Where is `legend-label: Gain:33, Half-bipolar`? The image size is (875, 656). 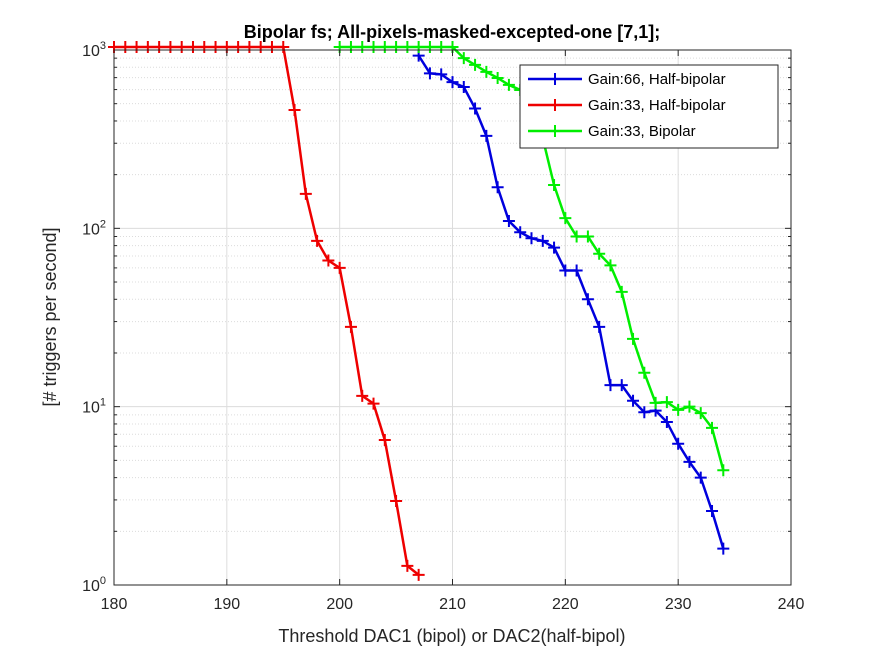
legend-label: Gain:33, Half-bipolar is located at coordinates (657, 105).